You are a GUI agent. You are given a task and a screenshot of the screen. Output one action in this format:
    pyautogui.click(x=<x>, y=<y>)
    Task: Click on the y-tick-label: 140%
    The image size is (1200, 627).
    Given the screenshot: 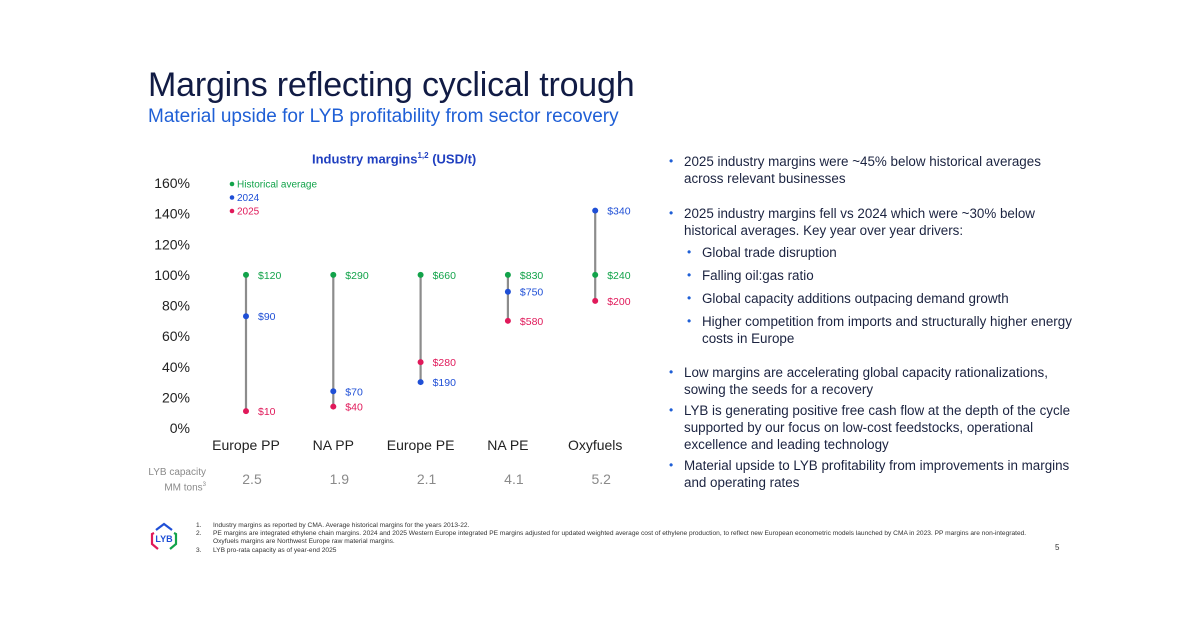 What is the action you would take?
    pyautogui.click(x=172, y=214)
    